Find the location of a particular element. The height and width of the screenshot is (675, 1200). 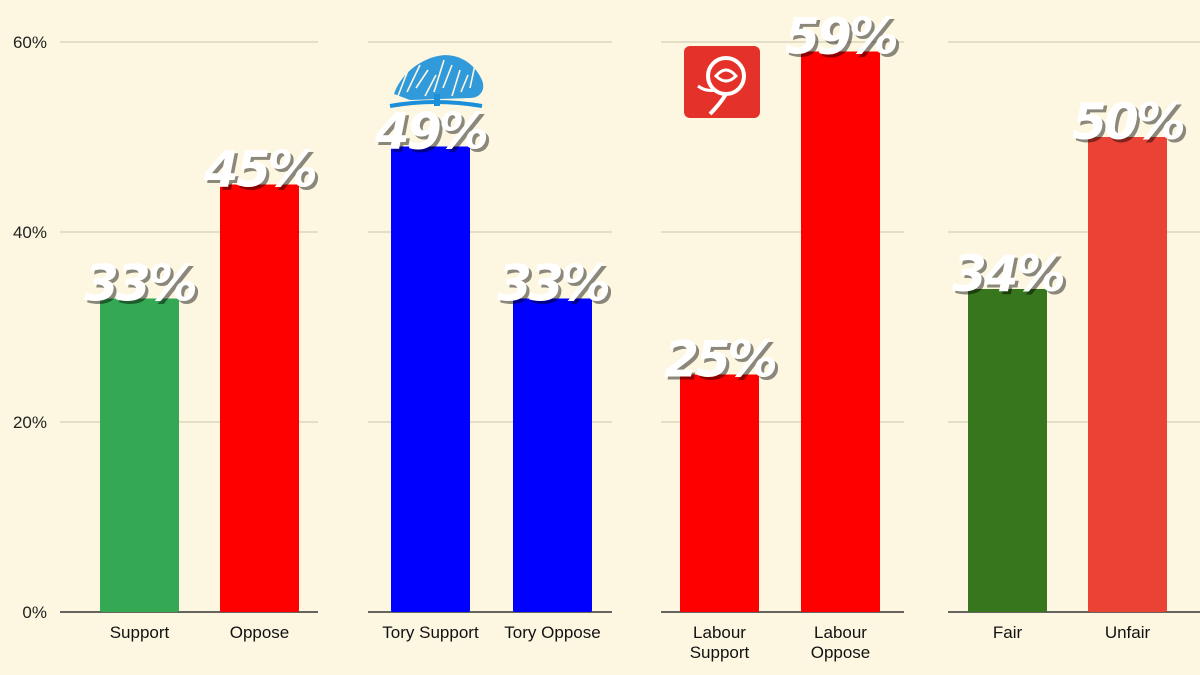

data-label-shadow: 50% is located at coordinates (1131, 125).